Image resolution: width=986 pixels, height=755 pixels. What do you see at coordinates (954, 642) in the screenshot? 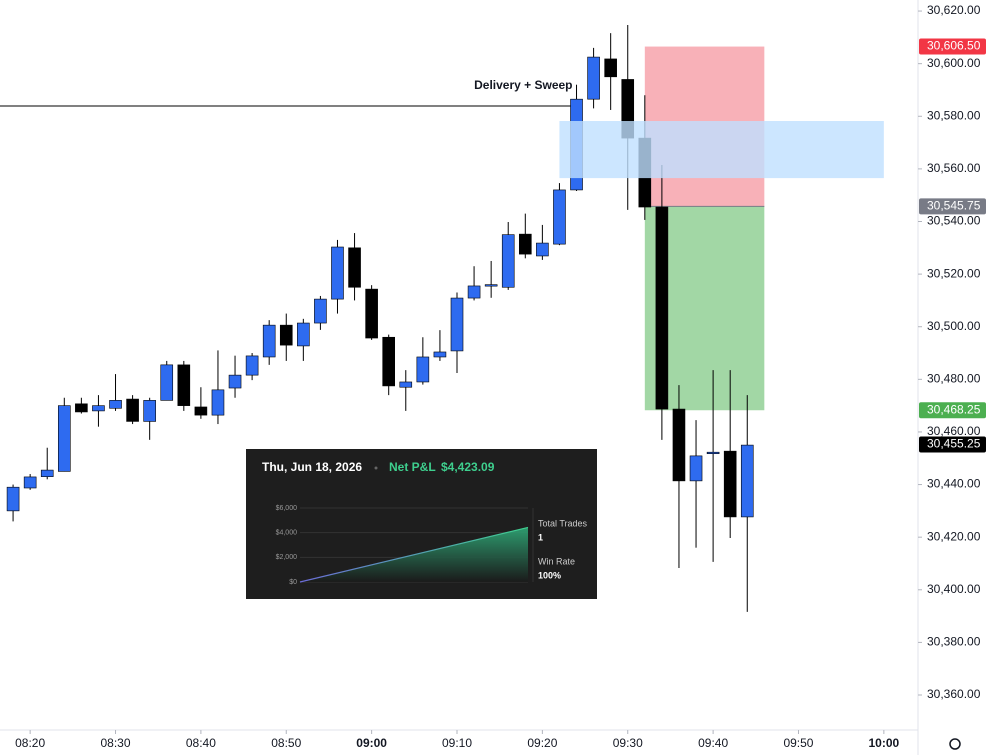
I see `y-tick-label: 30,380.00` at bounding box center [954, 642].